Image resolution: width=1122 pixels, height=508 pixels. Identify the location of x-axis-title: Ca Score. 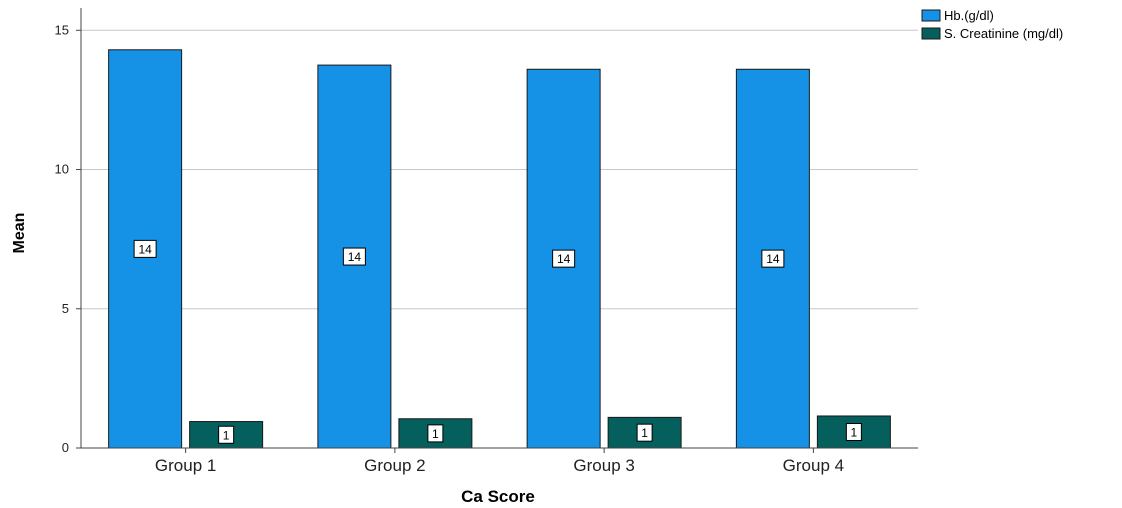
(498, 496).